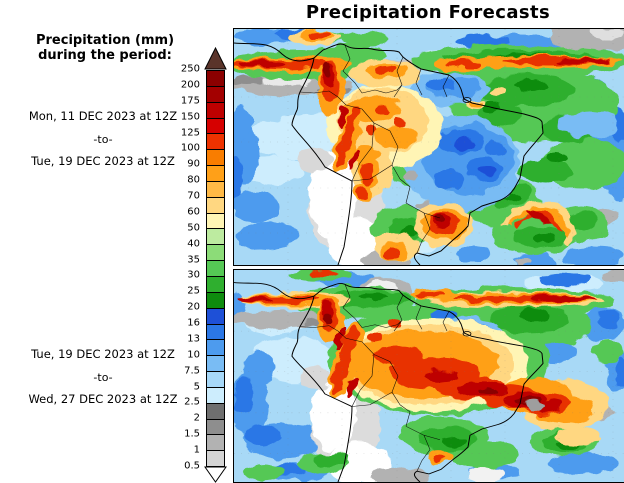 The image size is (624, 483). What do you see at coordinates (193, 260) in the screenshot?
I see `colorbar-tick-label: 35` at bounding box center [193, 260].